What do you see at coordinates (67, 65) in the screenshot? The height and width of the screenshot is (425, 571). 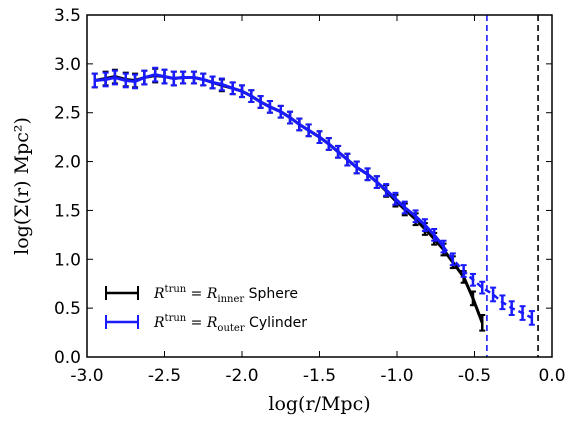 I see `y-tick-label: 3.0` at bounding box center [67, 65].